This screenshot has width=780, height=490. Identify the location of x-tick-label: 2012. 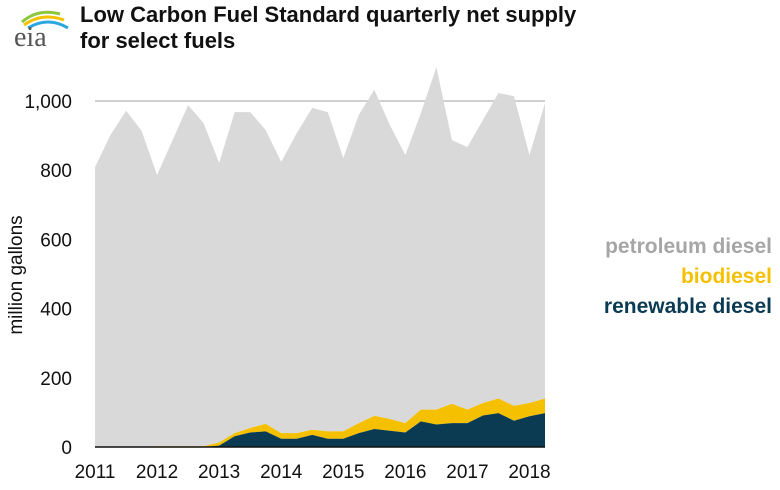
(157, 472).